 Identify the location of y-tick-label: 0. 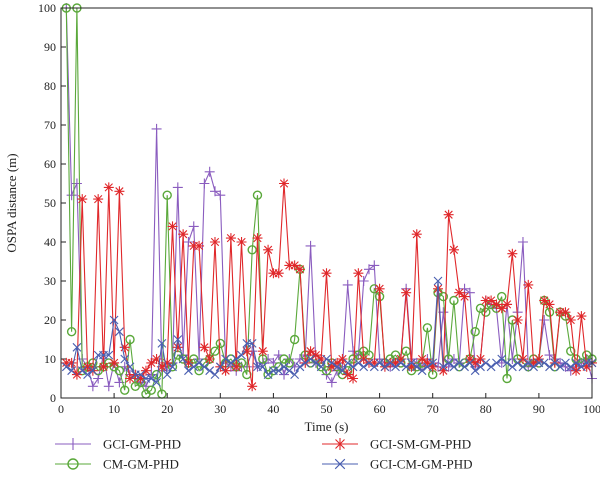
(53, 398).